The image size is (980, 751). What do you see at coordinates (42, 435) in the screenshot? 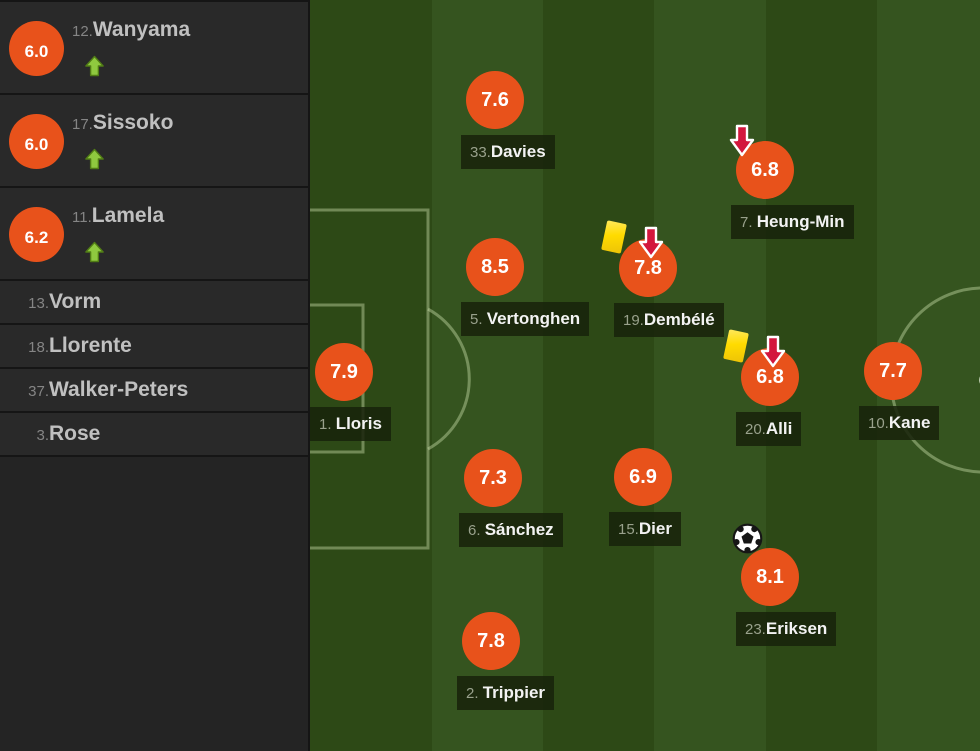
I see `player-number: 3.` at bounding box center [42, 435].